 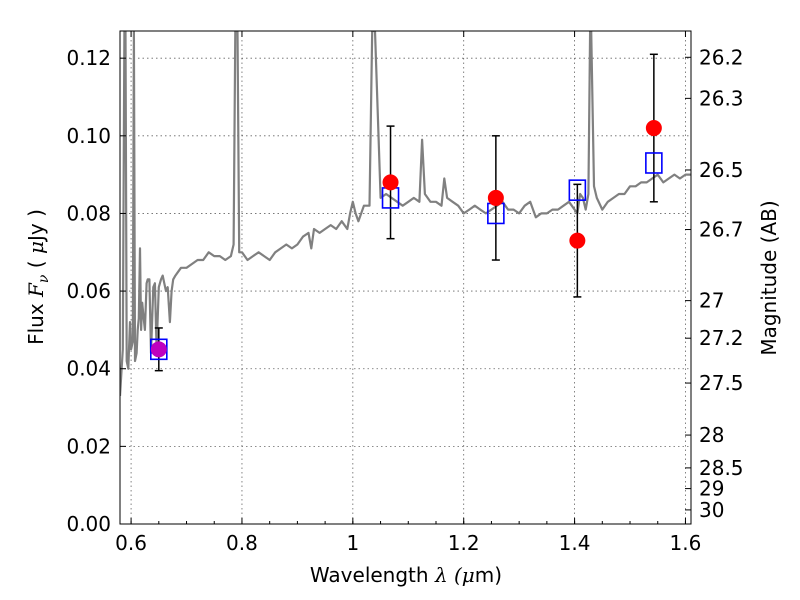 What do you see at coordinates (769, 277) in the screenshot?
I see `magnitude-axis-label: Magnitude (AB)` at bounding box center [769, 277].